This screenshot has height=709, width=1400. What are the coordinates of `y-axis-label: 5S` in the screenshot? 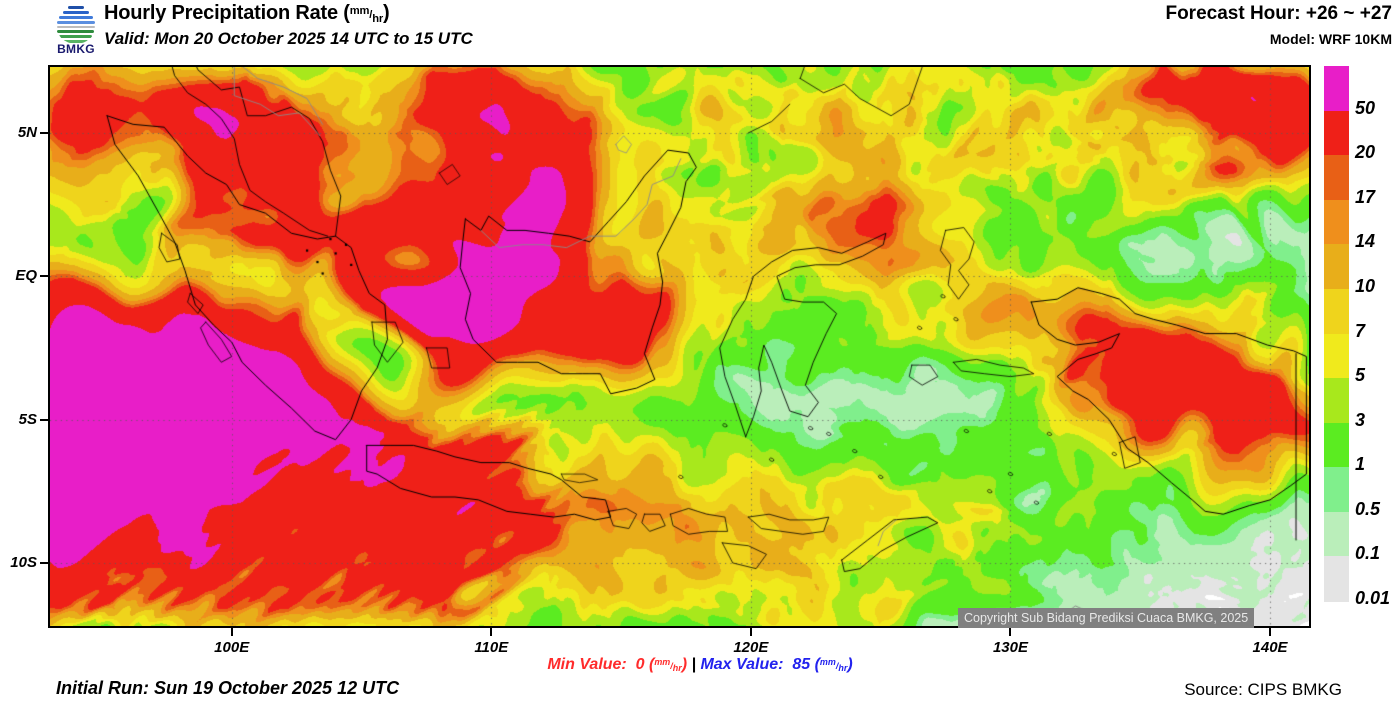 It's located at (27, 419).